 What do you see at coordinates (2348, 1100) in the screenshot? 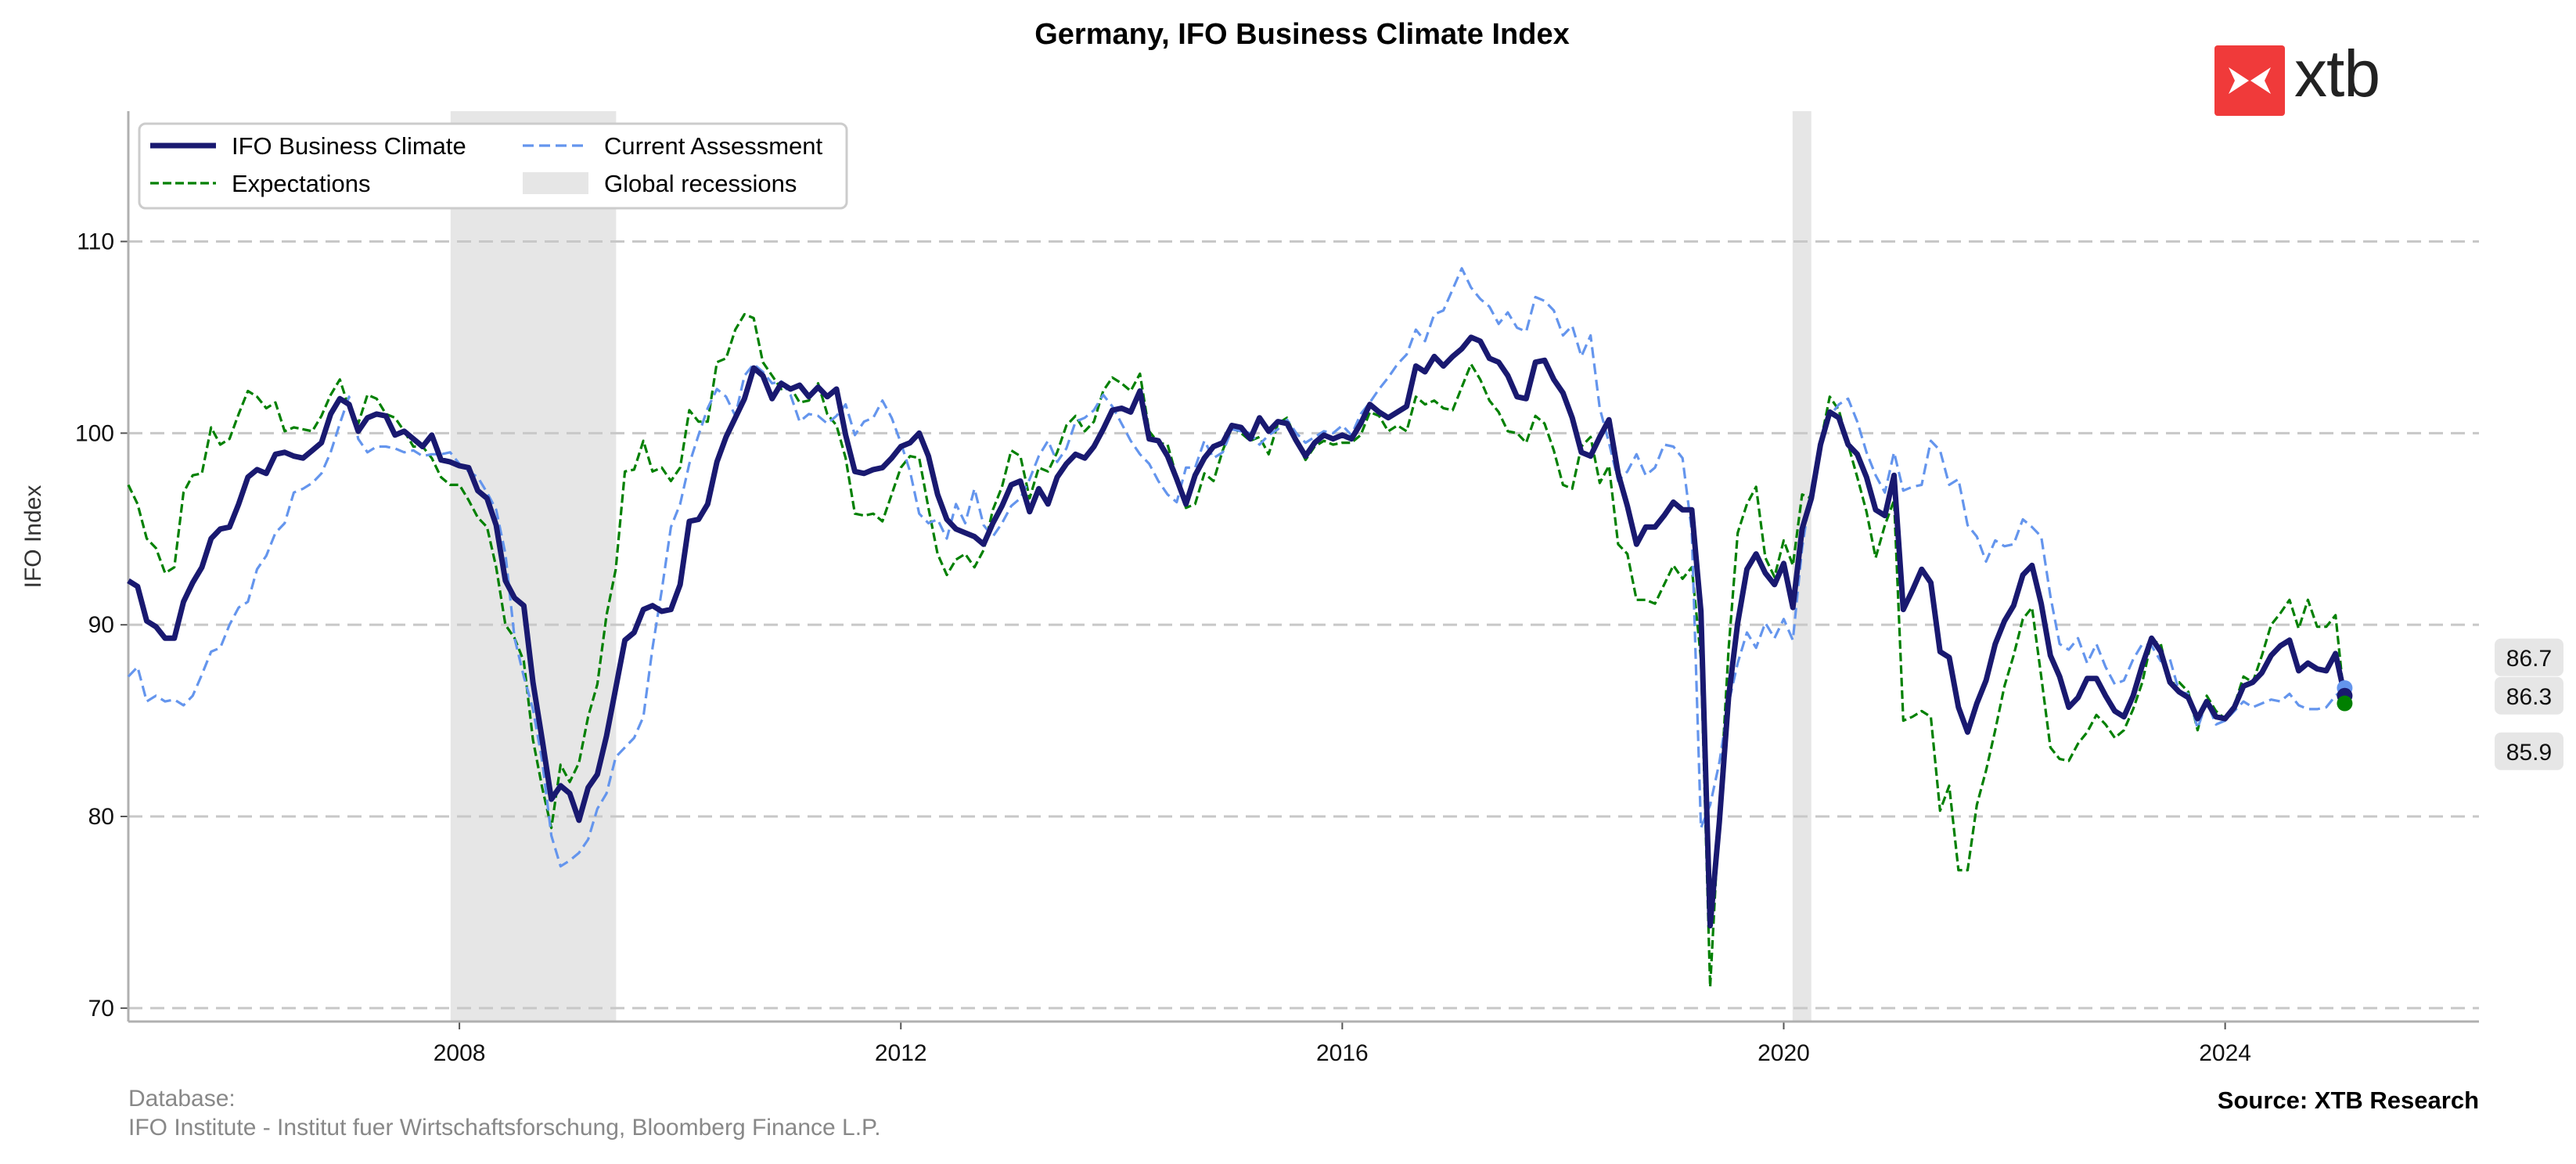
I see `footer-source: Source: XTB Research` at bounding box center [2348, 1100].